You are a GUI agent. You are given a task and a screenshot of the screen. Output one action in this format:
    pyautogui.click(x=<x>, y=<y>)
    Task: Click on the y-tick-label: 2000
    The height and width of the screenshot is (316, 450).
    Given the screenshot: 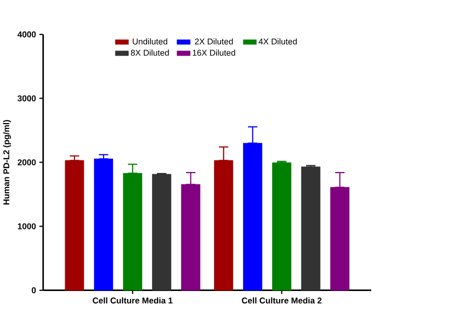 What is the action you would take?
    pyautogui.click(x=27, y=162)
    